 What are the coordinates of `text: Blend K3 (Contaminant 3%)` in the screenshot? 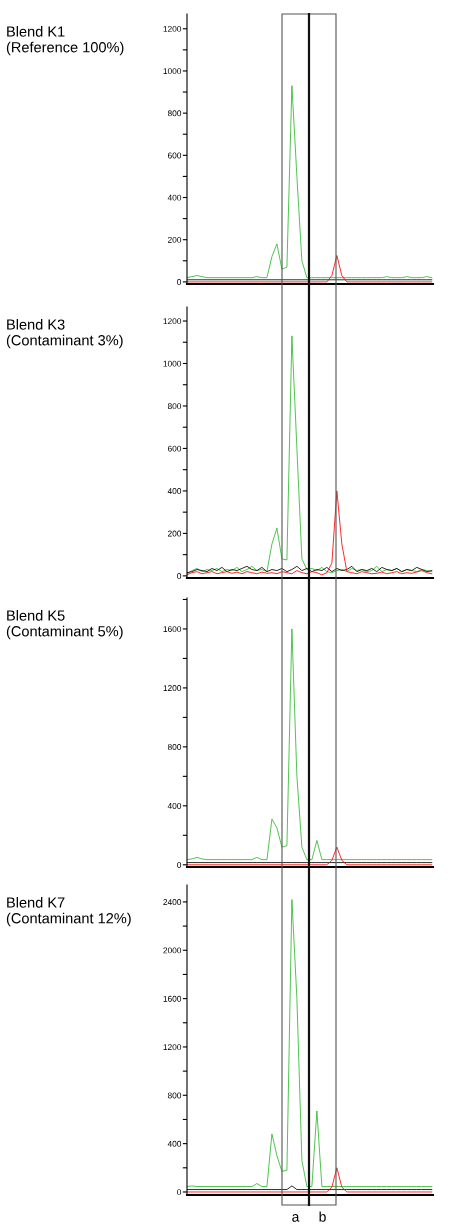 It's located at (64, 334).